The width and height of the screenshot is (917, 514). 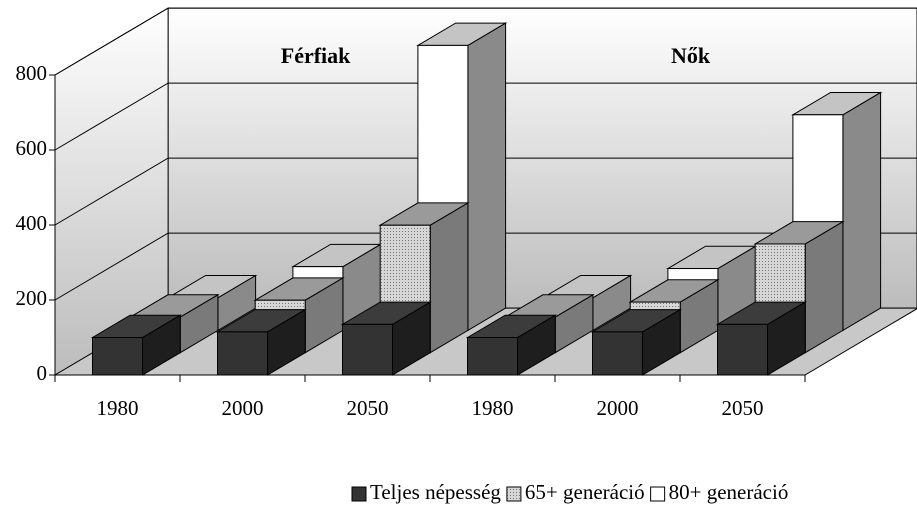 What do you see at coordinates (435, 492) in the screenshot?
I see `legend-label: Teljes népesség` at bounding box center [435, 492].